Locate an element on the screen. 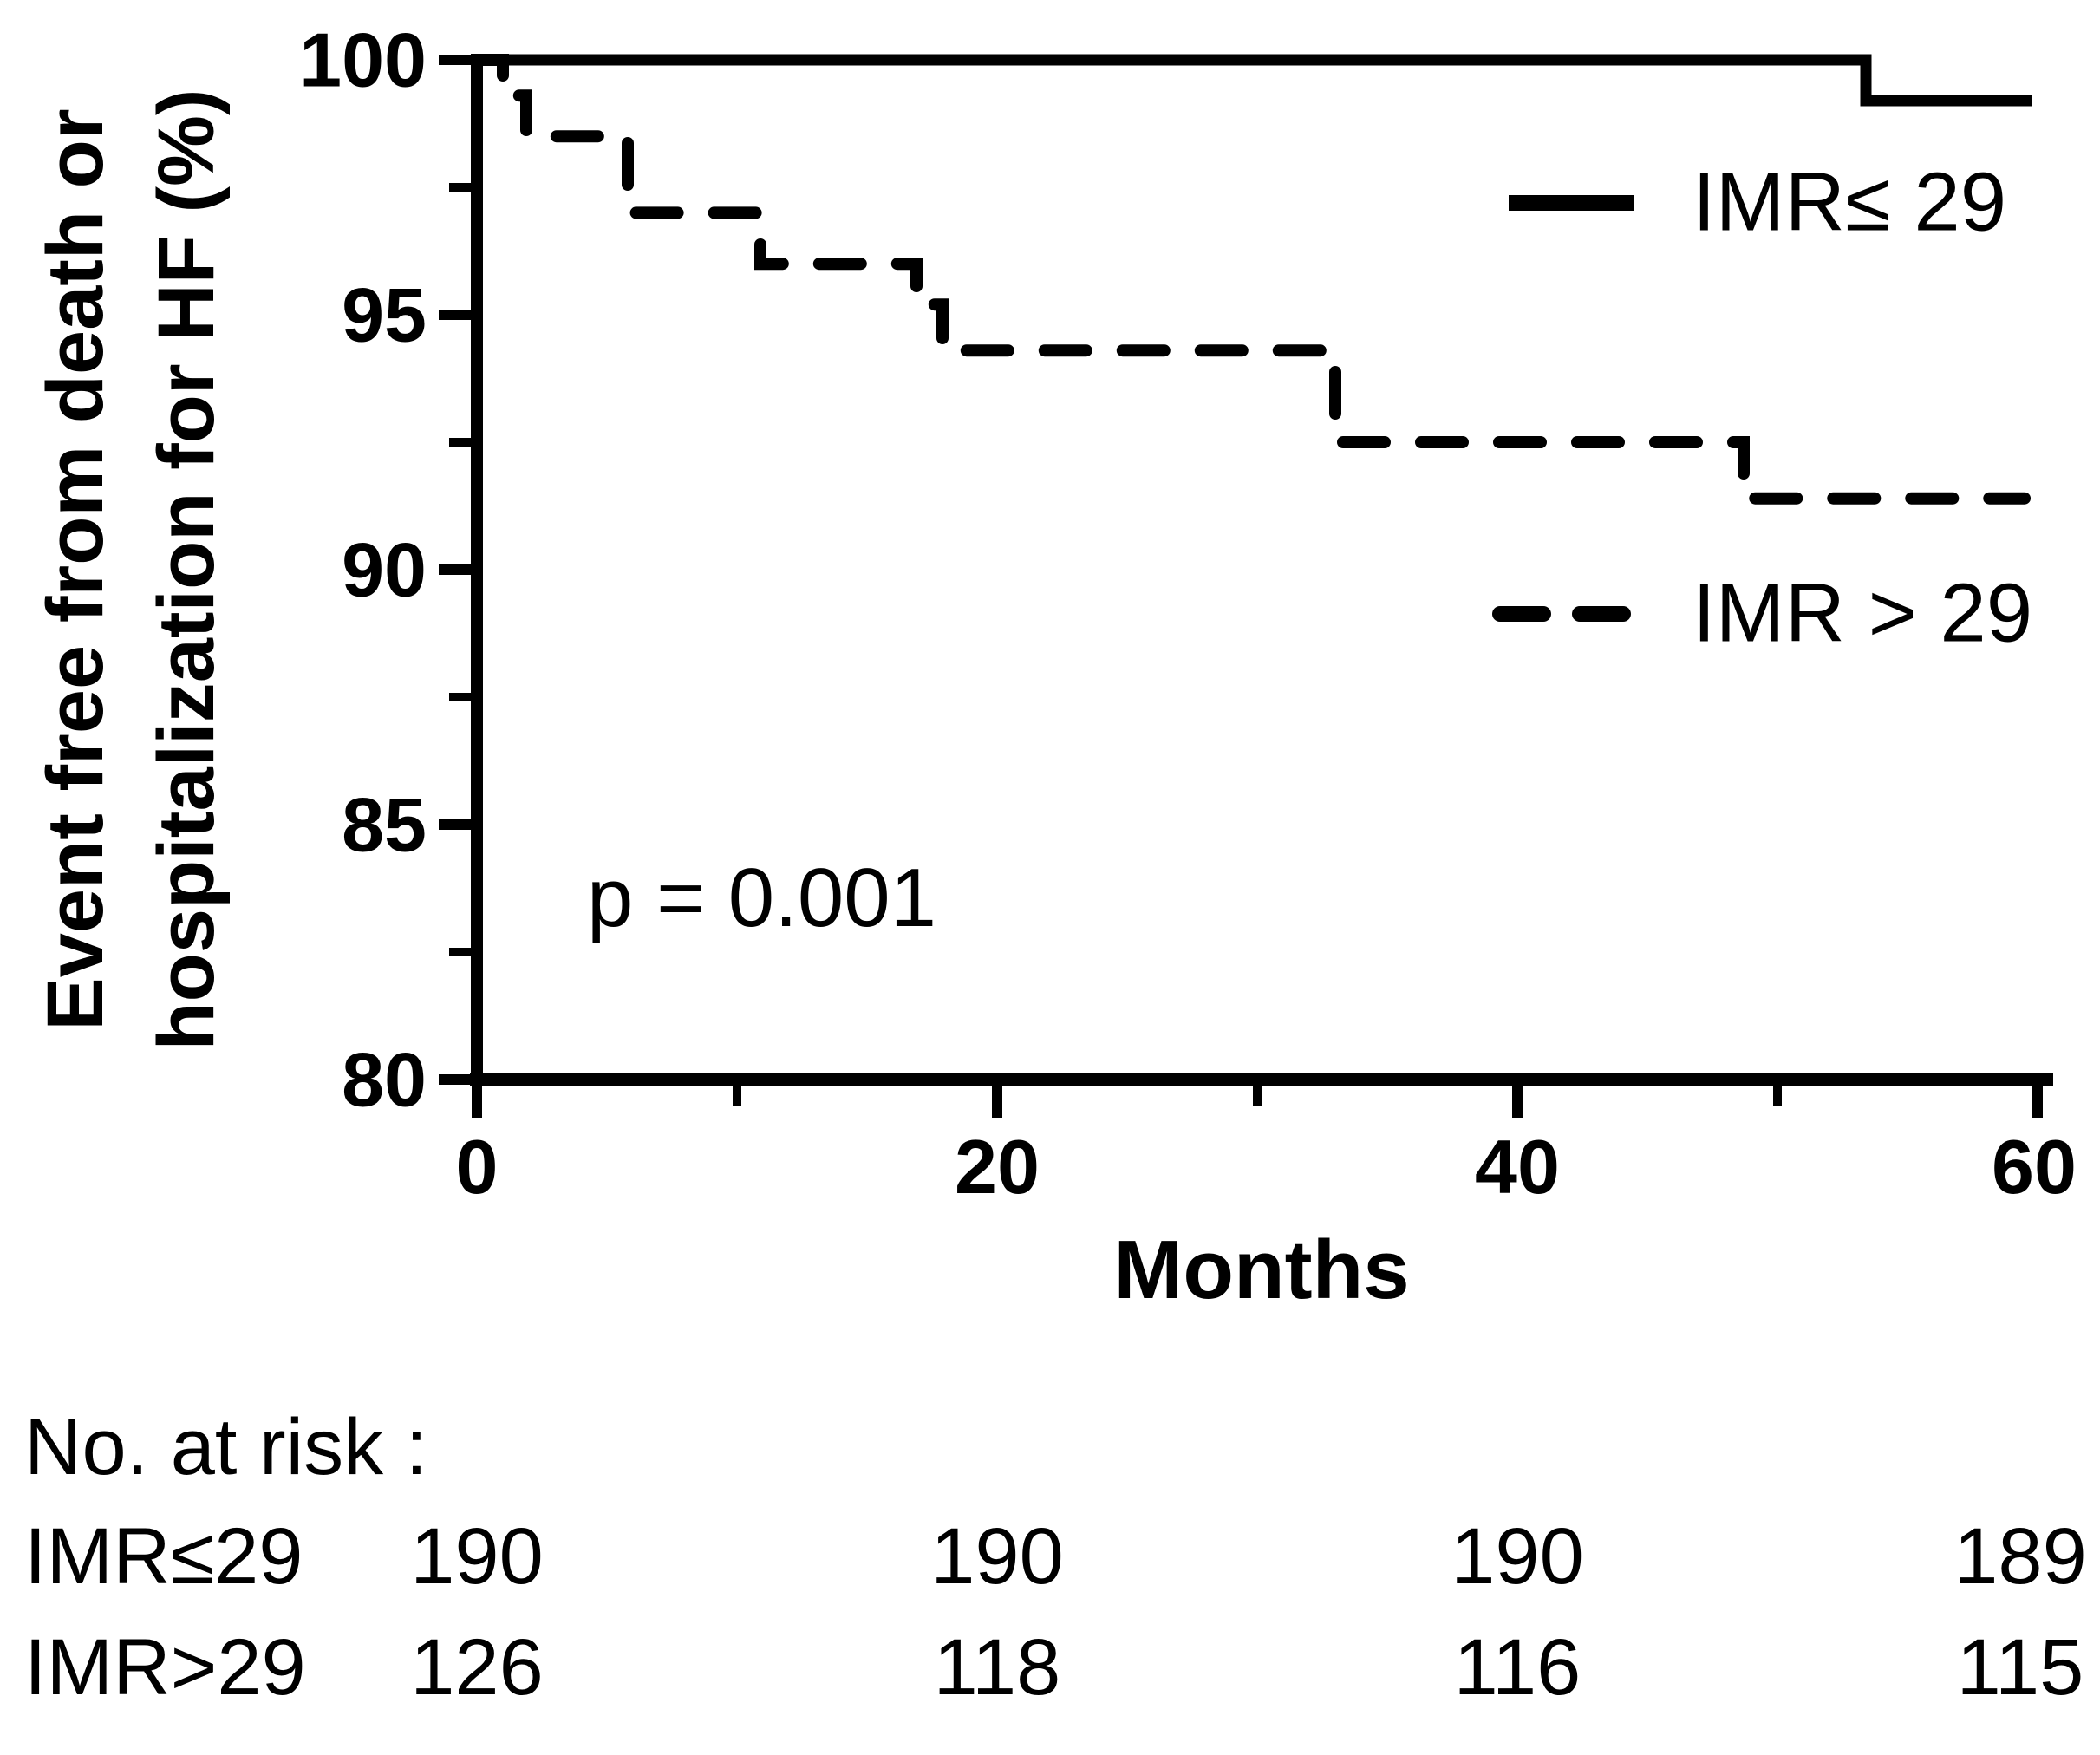 The image size is (2100, 1755). y-axis-title-line2: hospitalization for HF (%) is located at coordinates (186, 569).